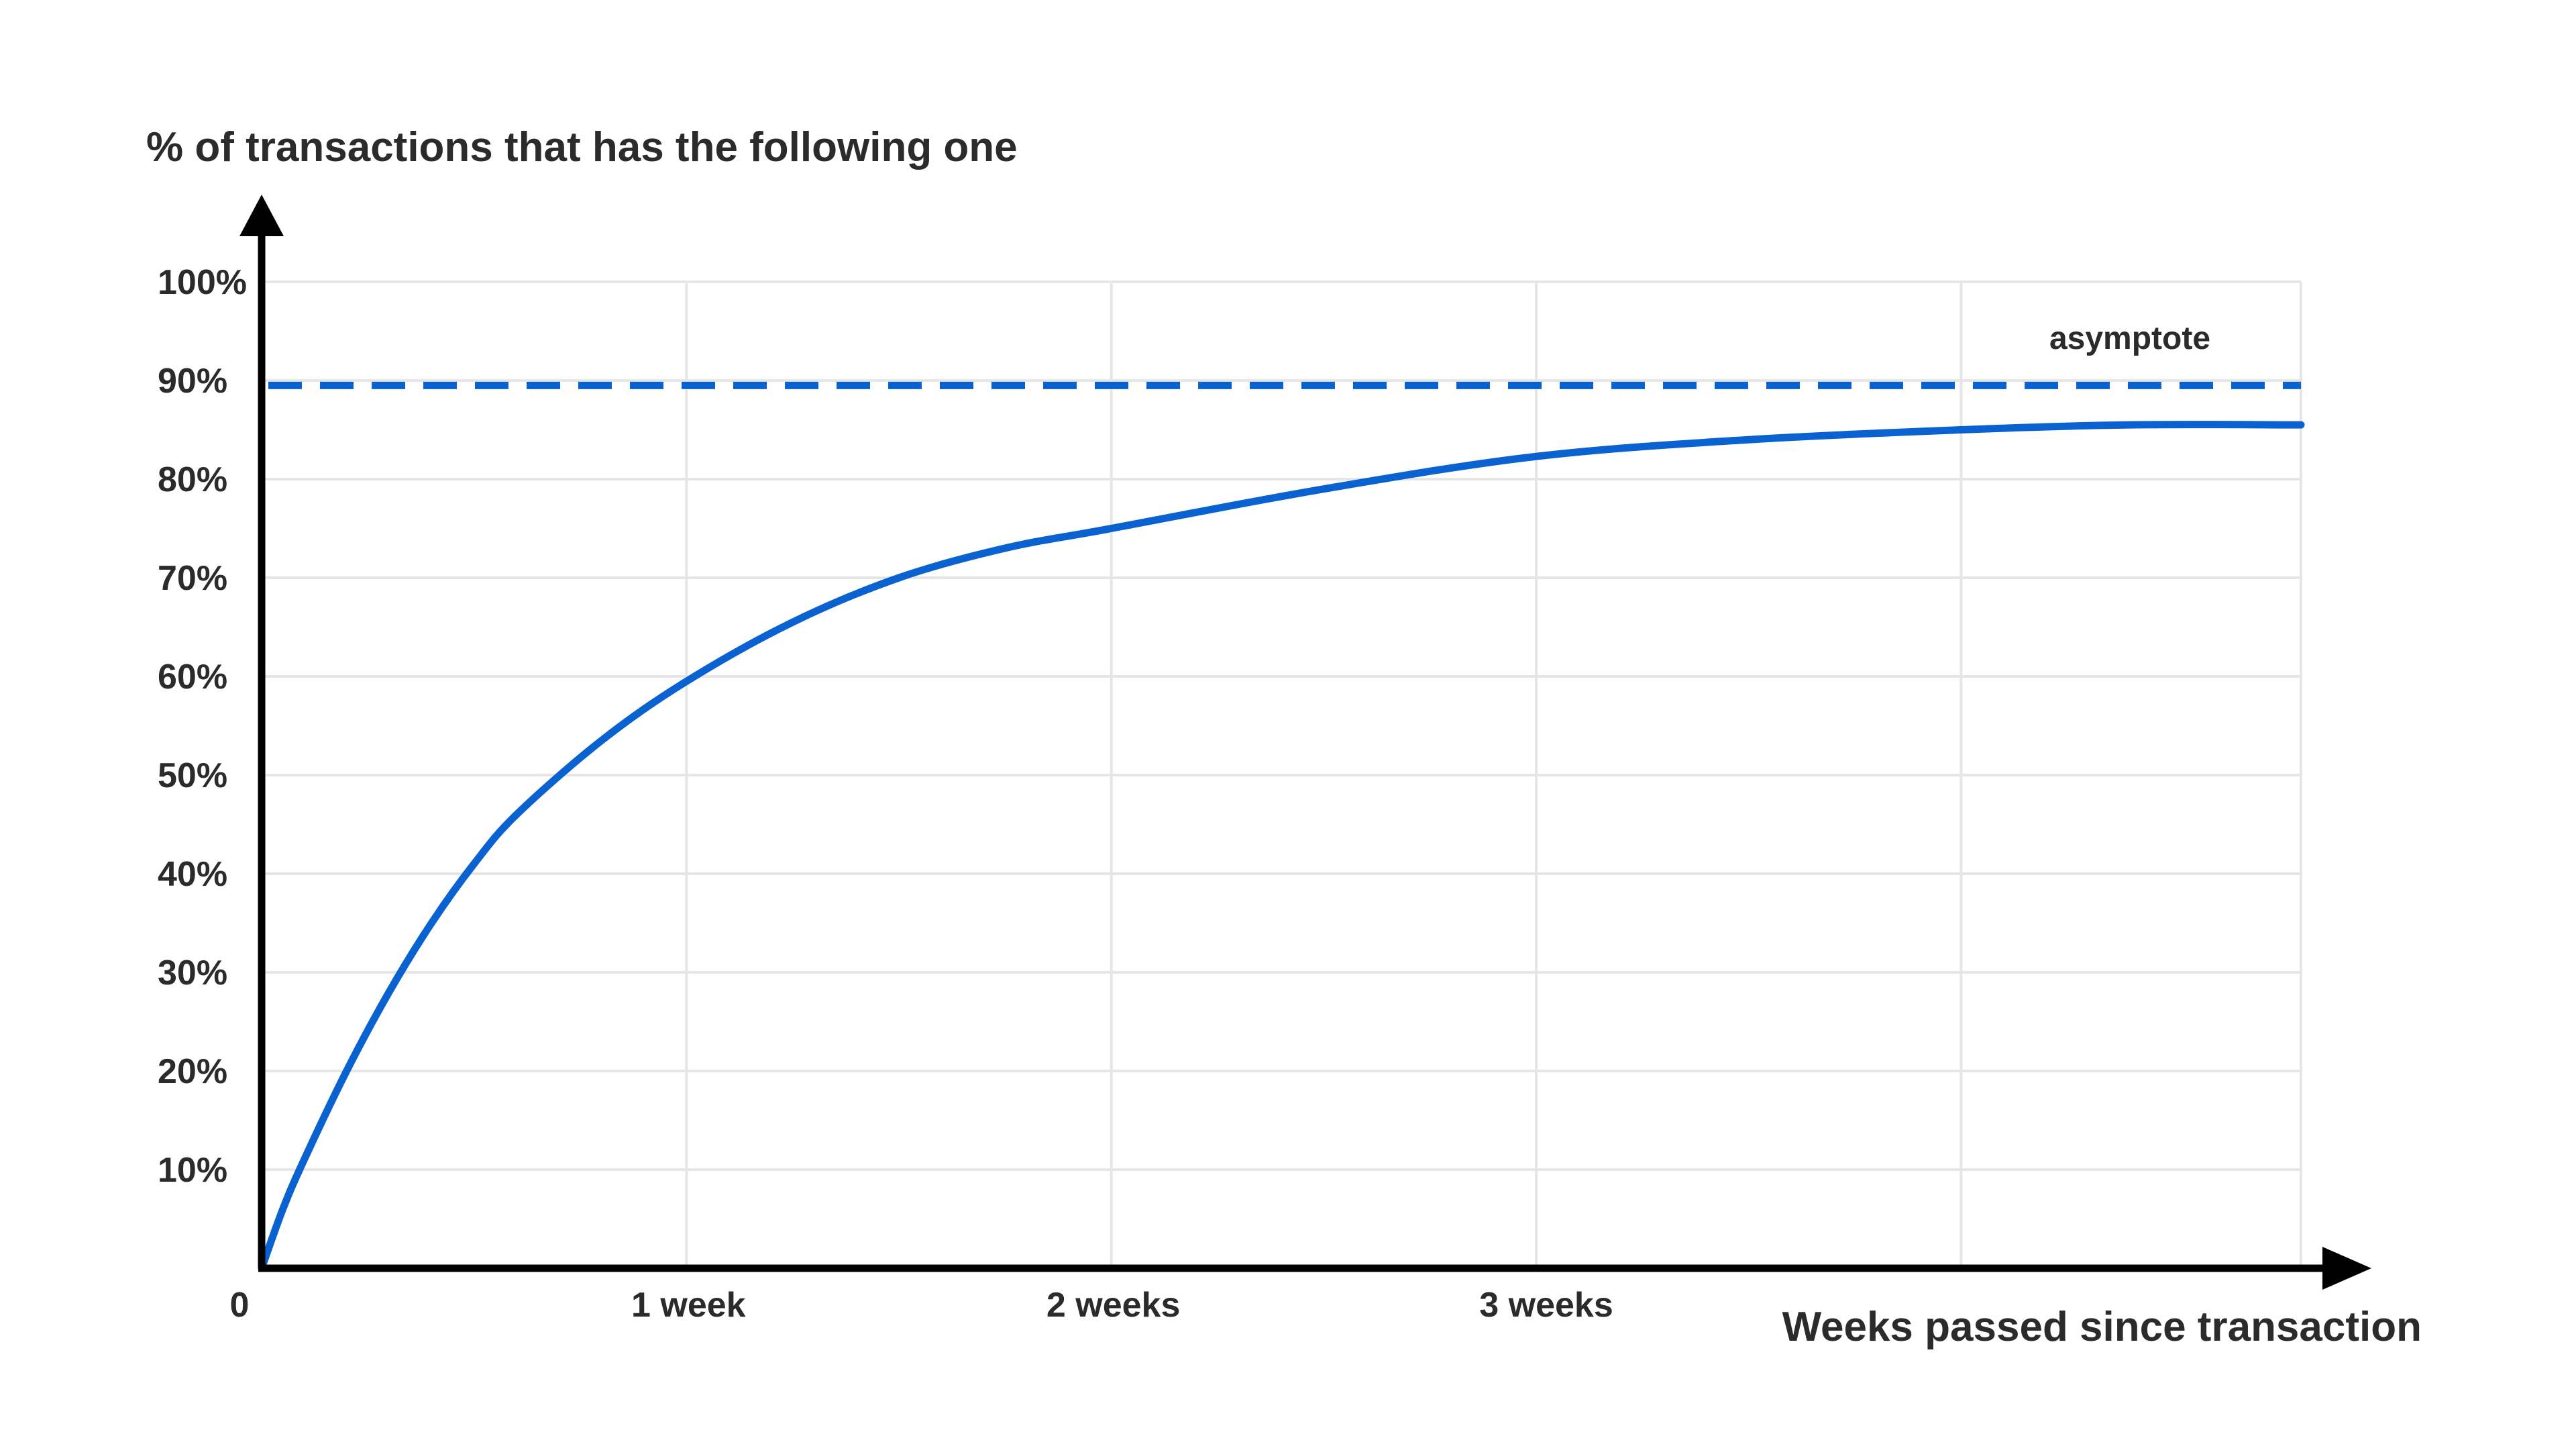 This screenshot has height=1432, width=2576. Describe the element at coordinates (192, 1071) in the screenshot. I see `y-tick-label: 20%` at that location.